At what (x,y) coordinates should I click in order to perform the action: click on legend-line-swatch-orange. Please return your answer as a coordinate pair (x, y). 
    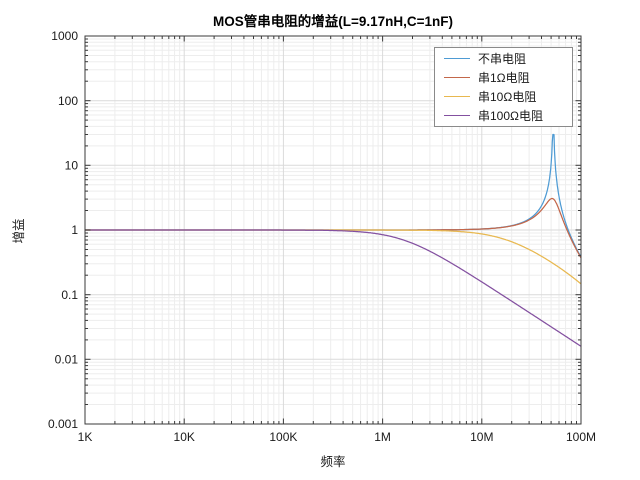
    Looking at the image, I should click on (457, 77).